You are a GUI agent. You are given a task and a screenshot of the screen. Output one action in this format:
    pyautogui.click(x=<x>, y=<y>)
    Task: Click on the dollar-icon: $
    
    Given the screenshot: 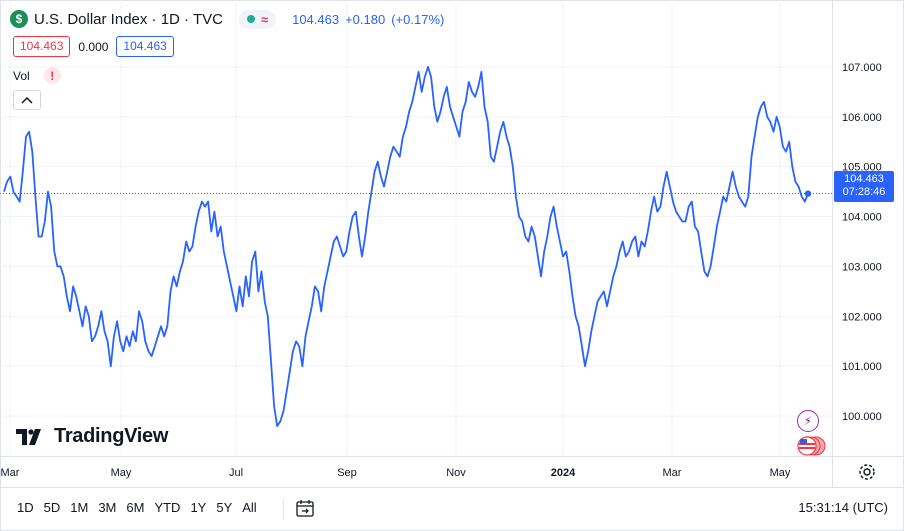 What is the action you would take?
    pyautogui.click(x=19, y=19)
    